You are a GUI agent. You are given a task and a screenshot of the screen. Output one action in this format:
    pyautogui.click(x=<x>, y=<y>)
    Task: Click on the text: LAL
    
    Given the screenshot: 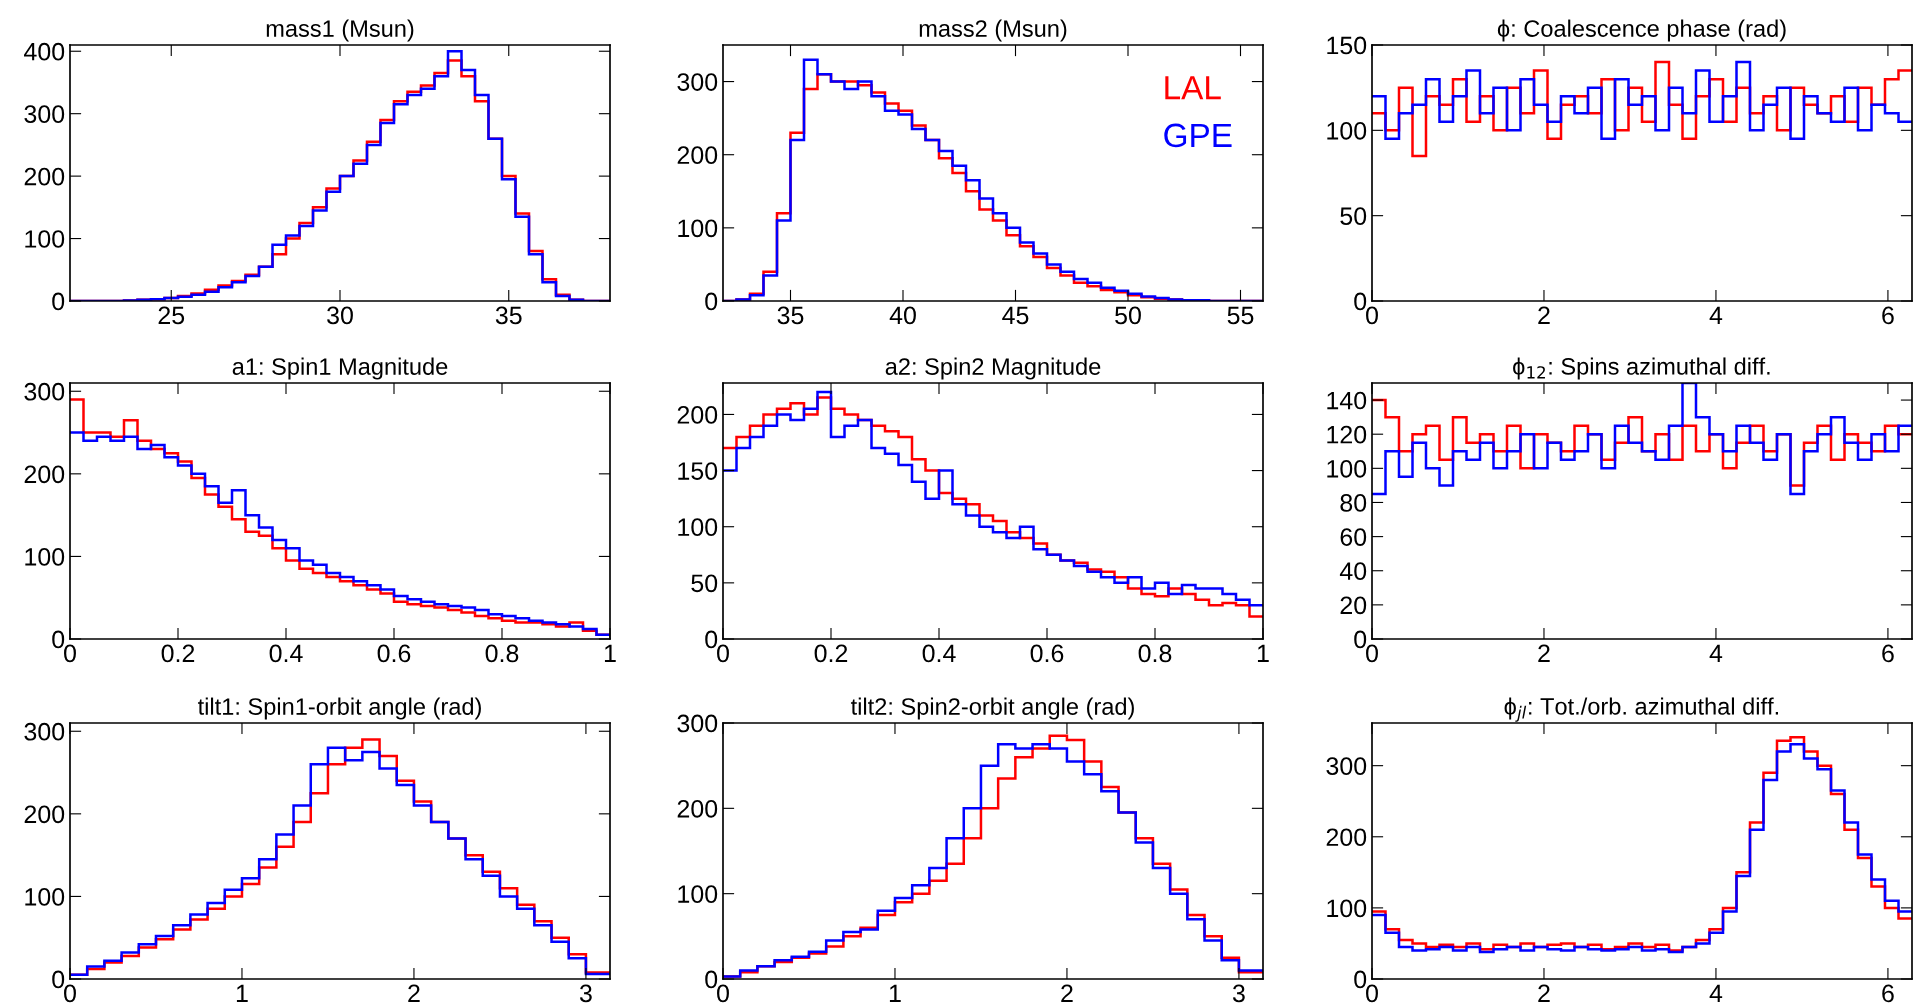 What is the action you would take?
    pyautogui.click(x=1193, y=88)
    